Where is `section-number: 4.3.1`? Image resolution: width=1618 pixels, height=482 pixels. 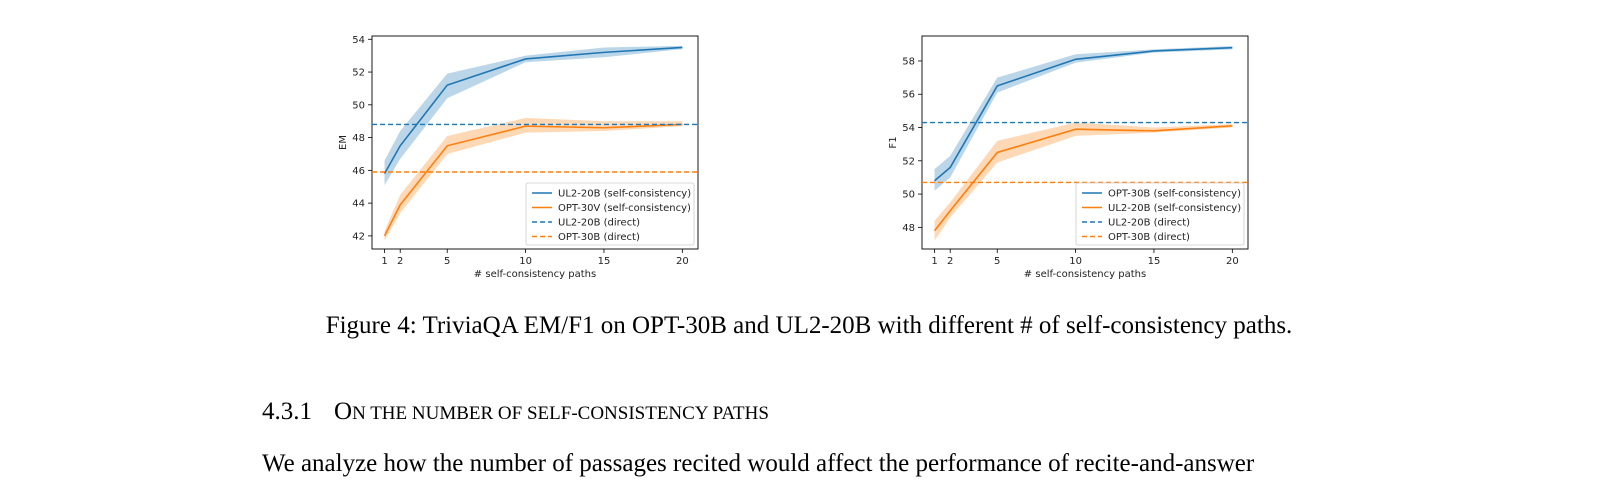 section-number: 4.3.1 is located at coordinates (287, 411).